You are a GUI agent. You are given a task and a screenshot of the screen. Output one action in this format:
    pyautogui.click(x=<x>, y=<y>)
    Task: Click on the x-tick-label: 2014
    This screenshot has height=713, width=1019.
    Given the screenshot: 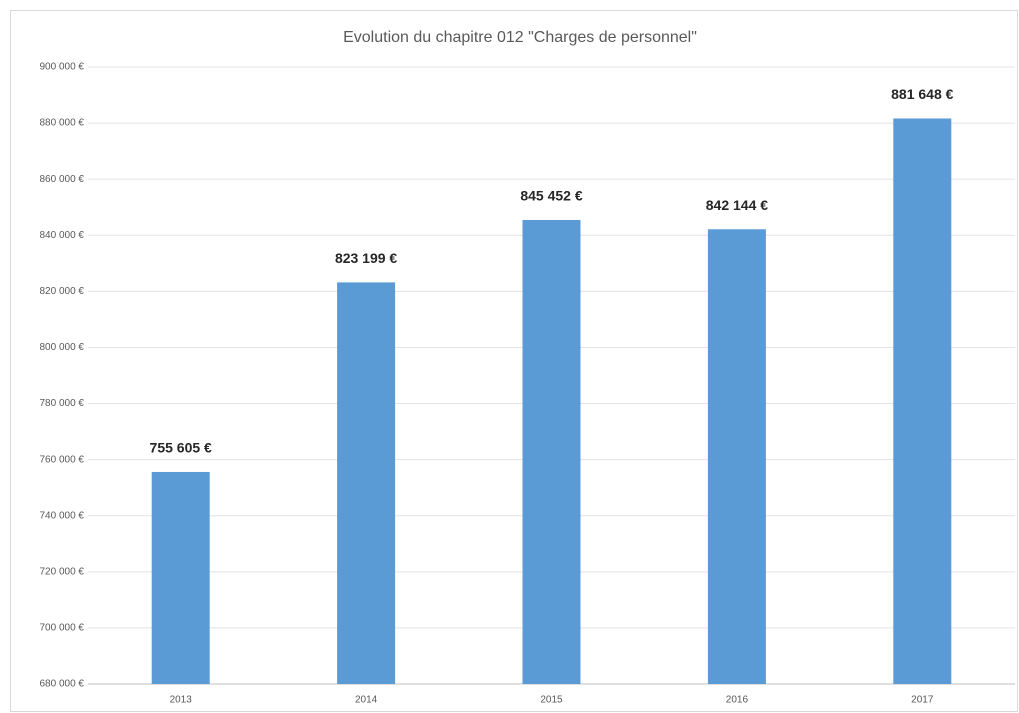 What is the action you would take?
    pyautogui.click(x=366, y=700)
    